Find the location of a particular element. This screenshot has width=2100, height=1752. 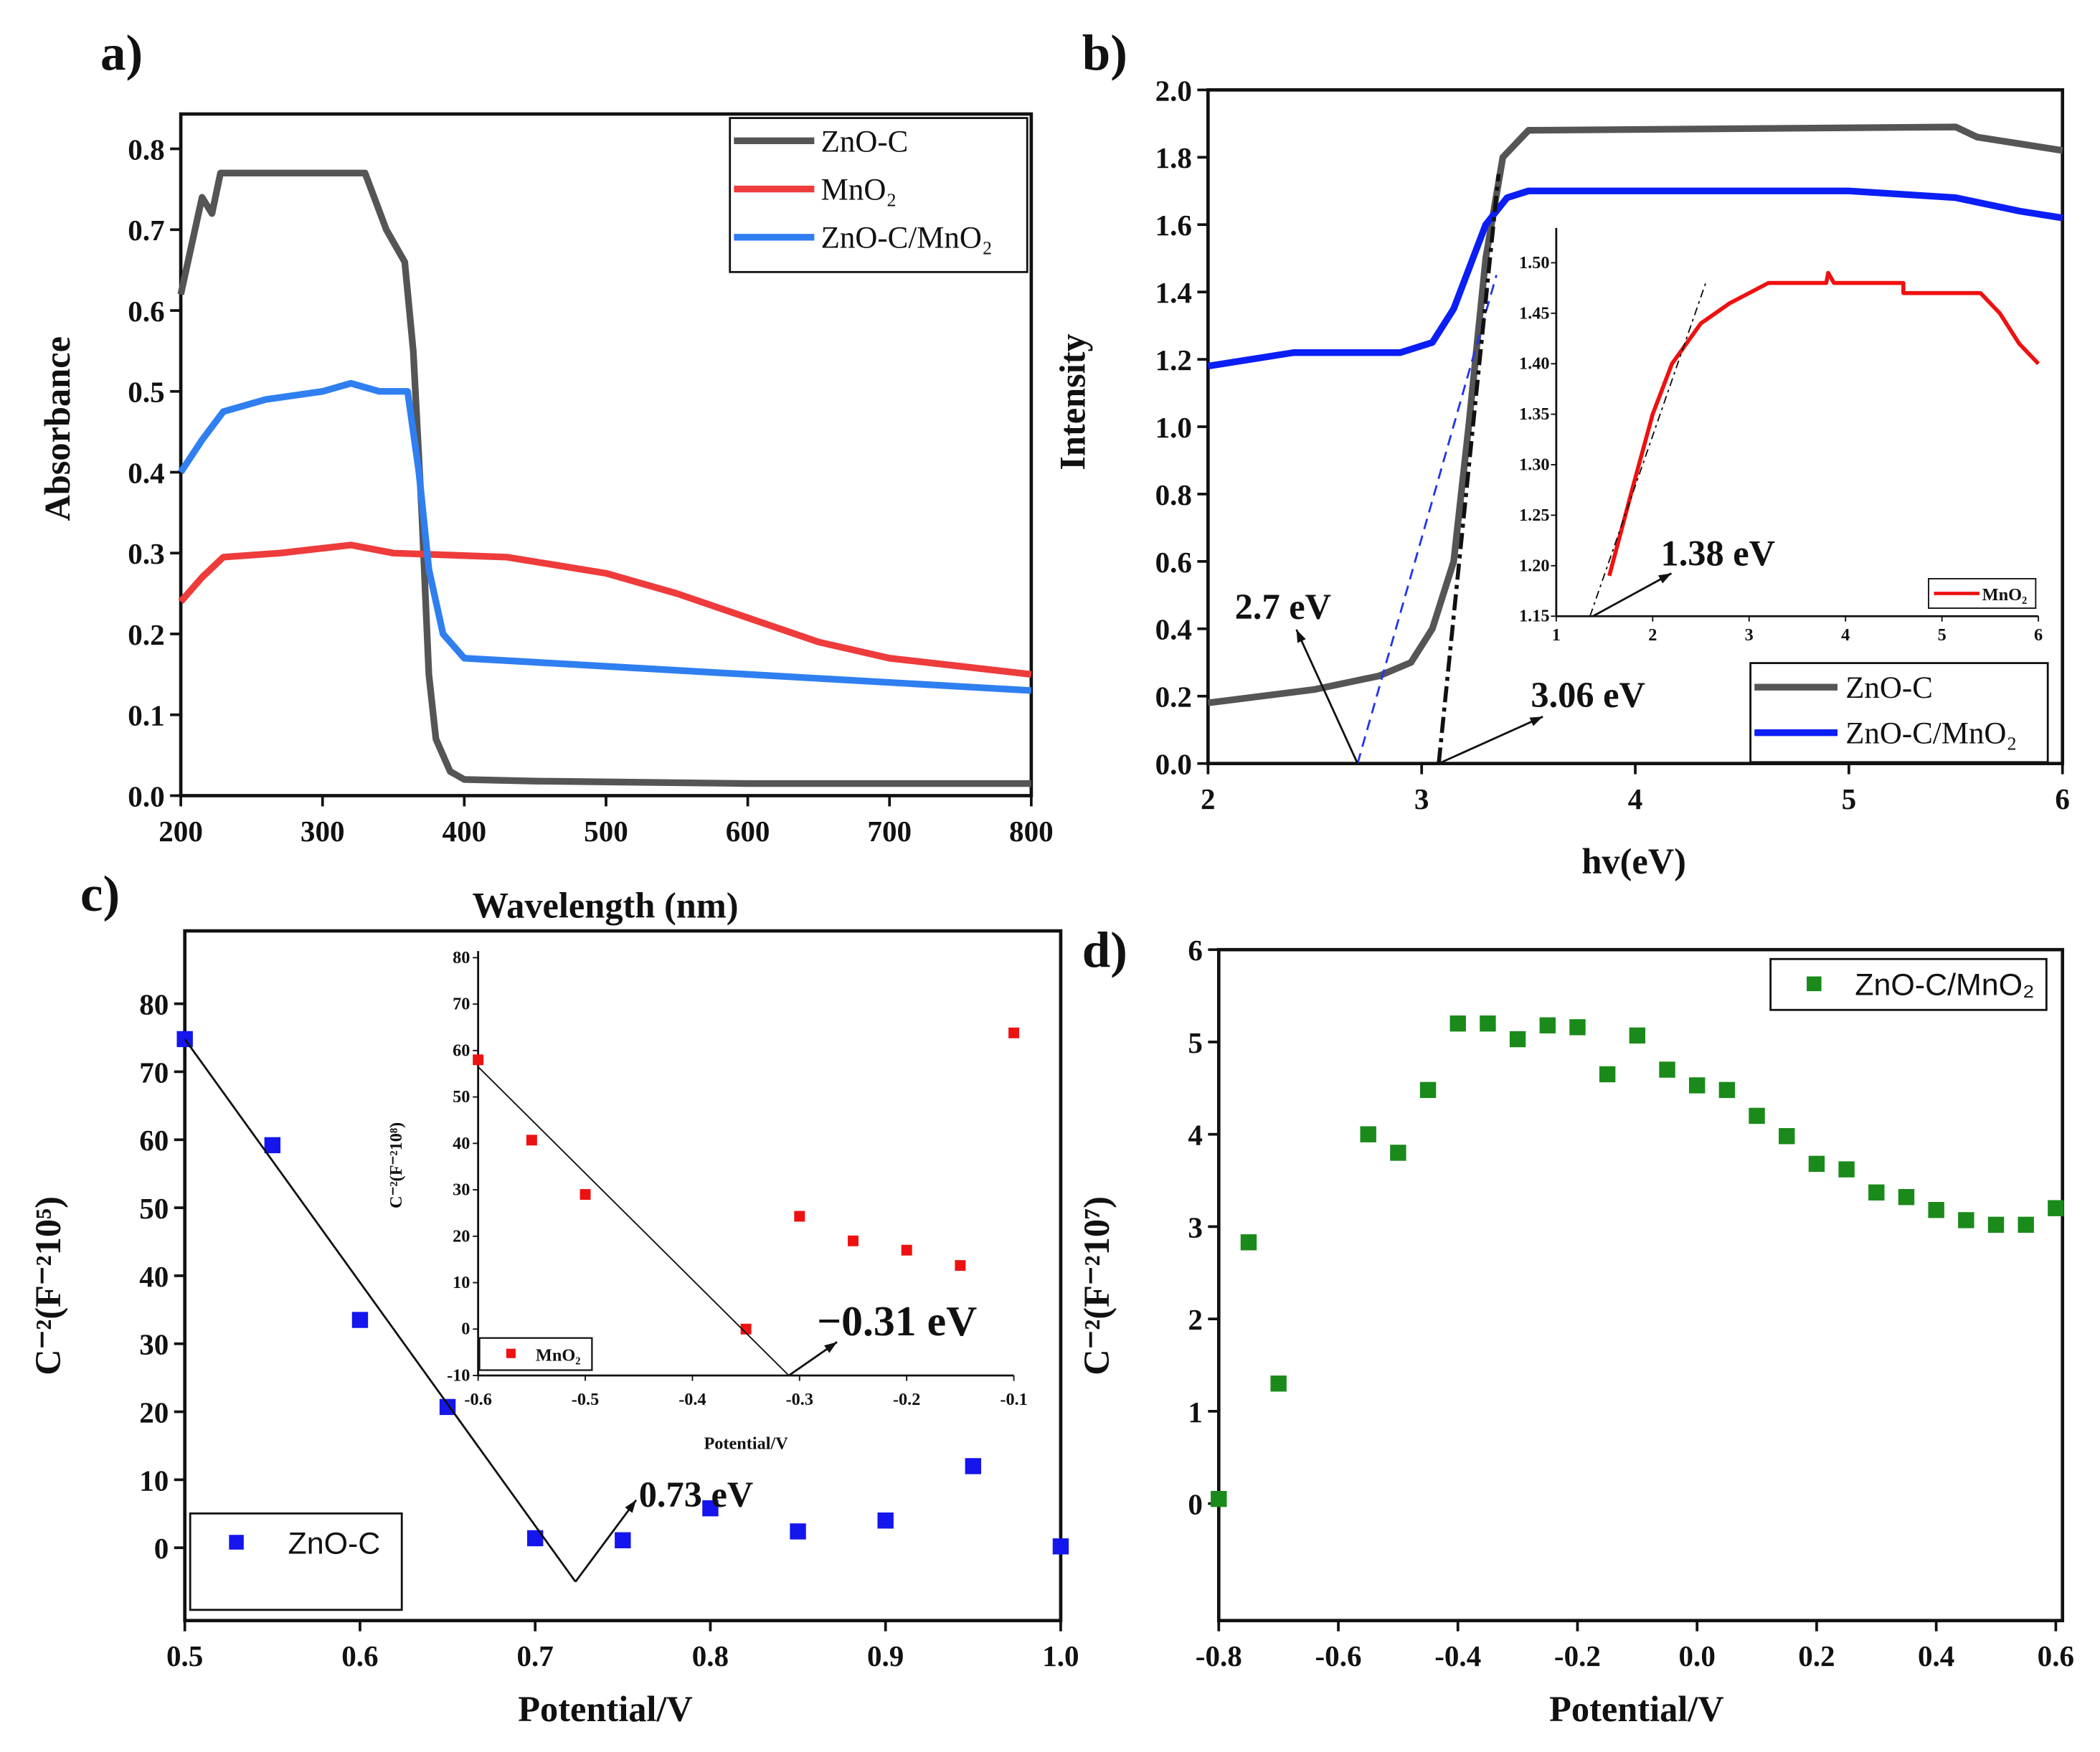

inset-x-axis-label: Potential/V is located at coordinates (746, 1444).